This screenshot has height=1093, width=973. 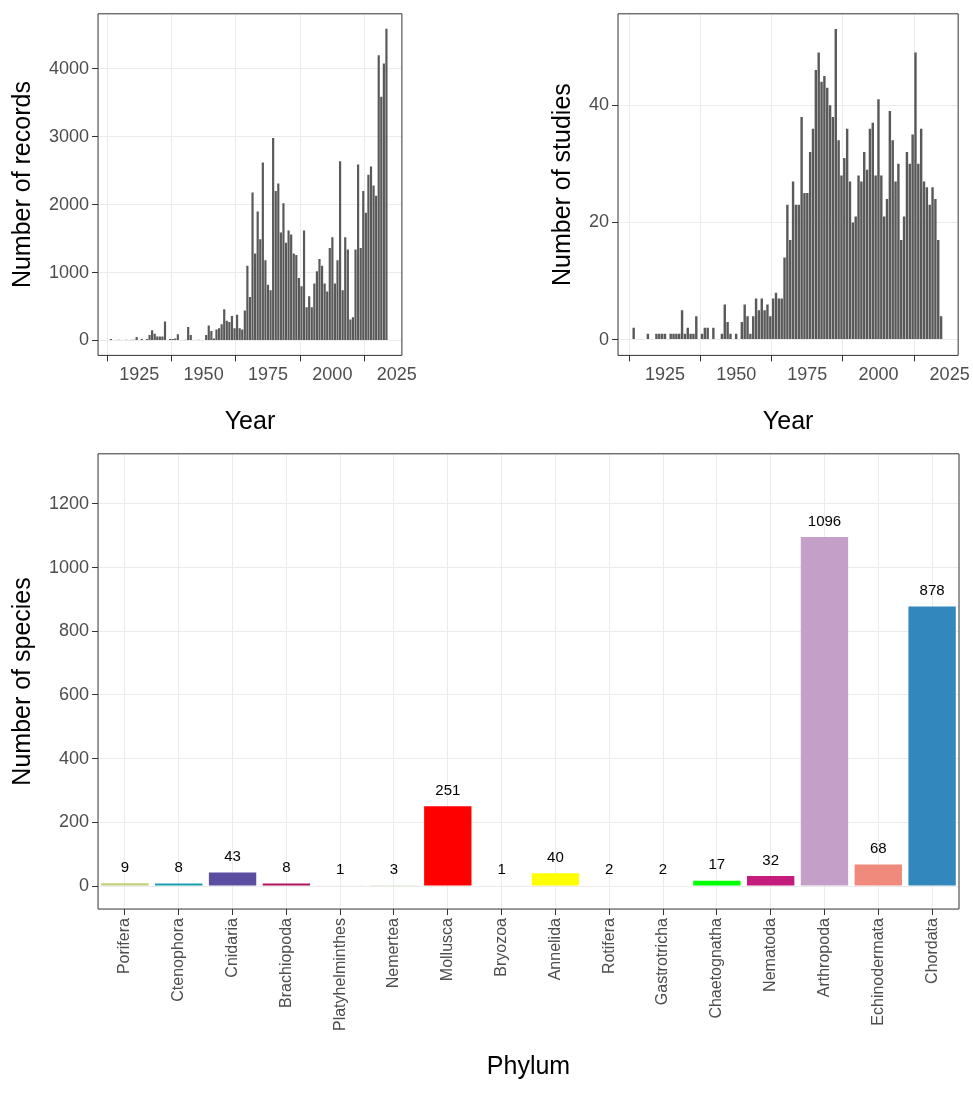 I want to click on data-label: 2, so click(x=609, y=869).